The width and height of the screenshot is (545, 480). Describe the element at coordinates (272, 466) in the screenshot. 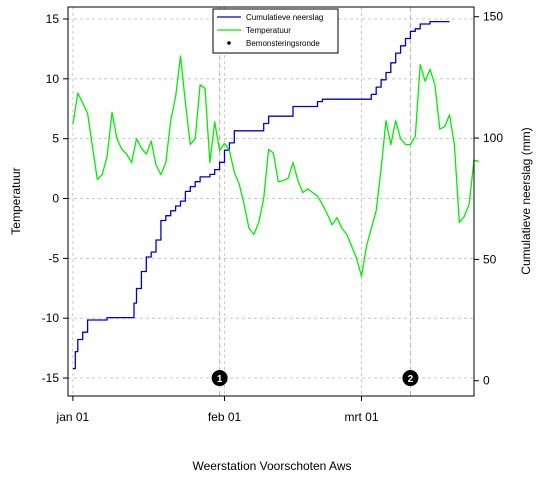

I see `x-axis-title: Weerstation Voorschoten Aws` at that location.